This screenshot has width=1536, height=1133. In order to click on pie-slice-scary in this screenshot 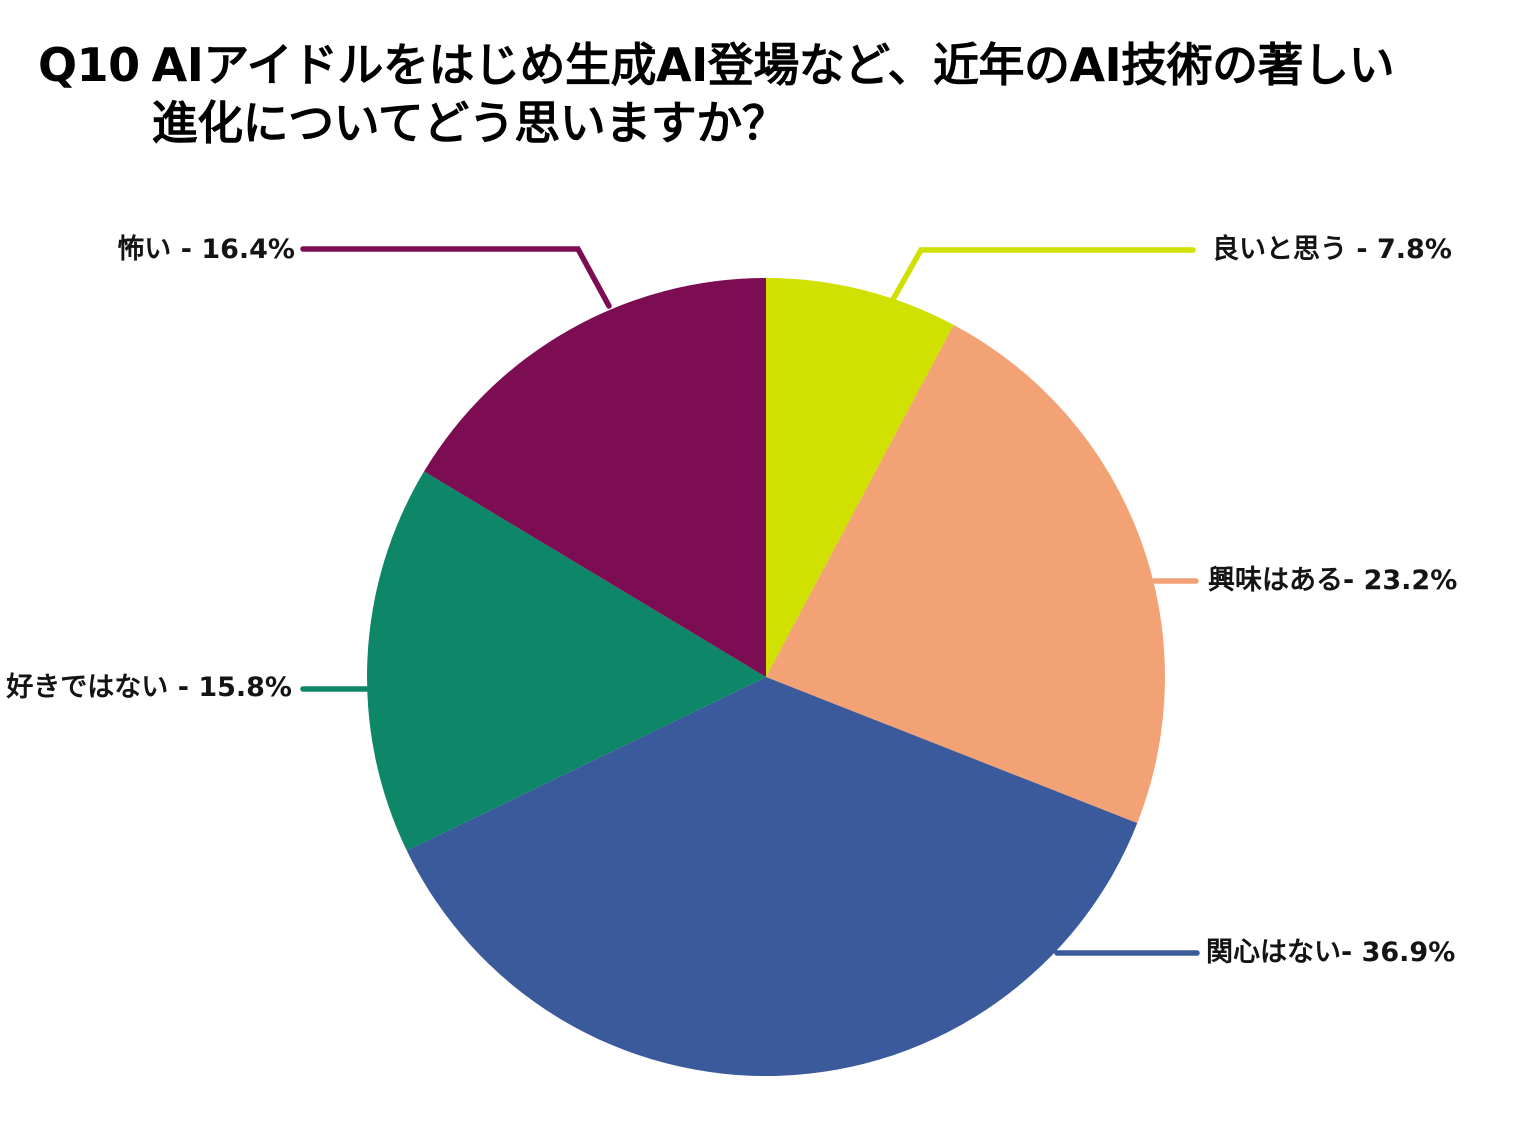, I will do `click(595, 477)`.